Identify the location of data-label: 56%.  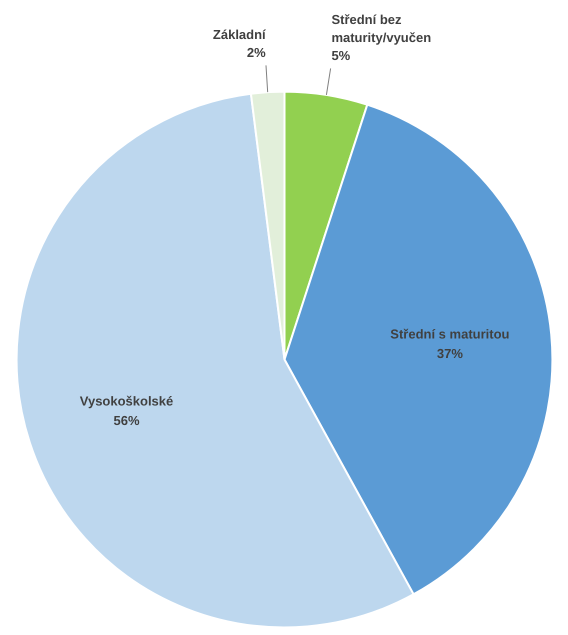
(127, 420).